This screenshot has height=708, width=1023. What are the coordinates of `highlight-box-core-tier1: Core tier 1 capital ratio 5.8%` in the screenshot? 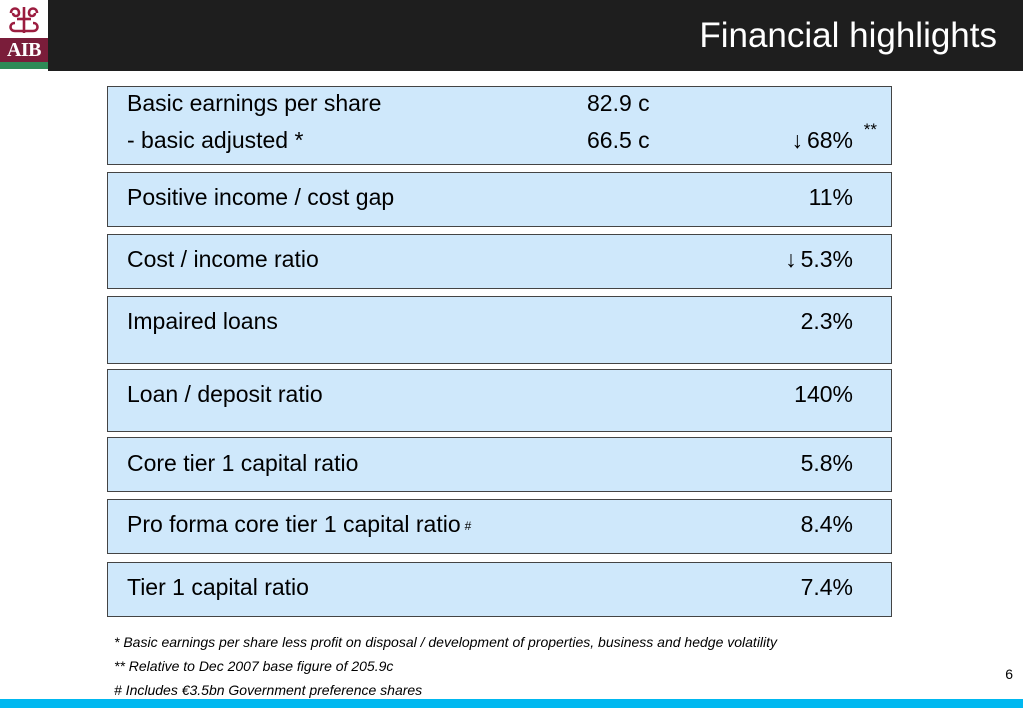 It's located at (499, 464).